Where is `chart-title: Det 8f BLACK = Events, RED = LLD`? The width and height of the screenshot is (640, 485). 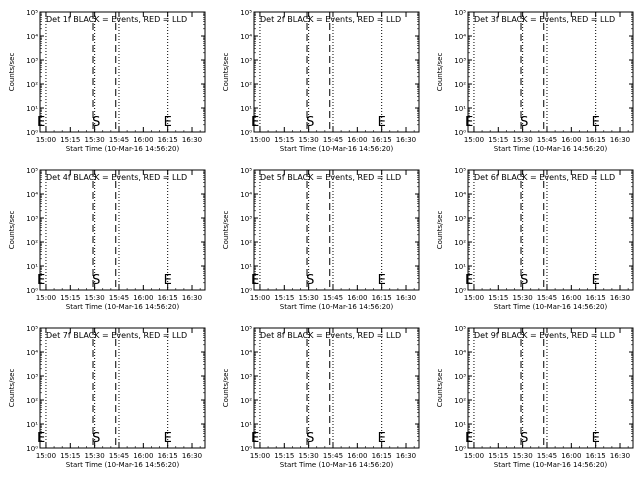 chart-title: Det 8f BLACK = Events, RED = LLD is located at coordinates (330, 335).